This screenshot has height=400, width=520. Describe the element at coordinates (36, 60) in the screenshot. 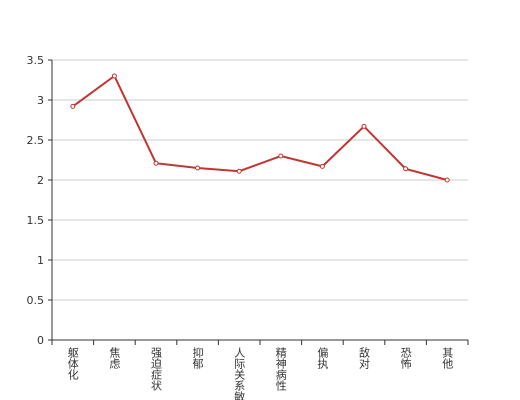

I see `y-tick-label: 3.5` at that location.